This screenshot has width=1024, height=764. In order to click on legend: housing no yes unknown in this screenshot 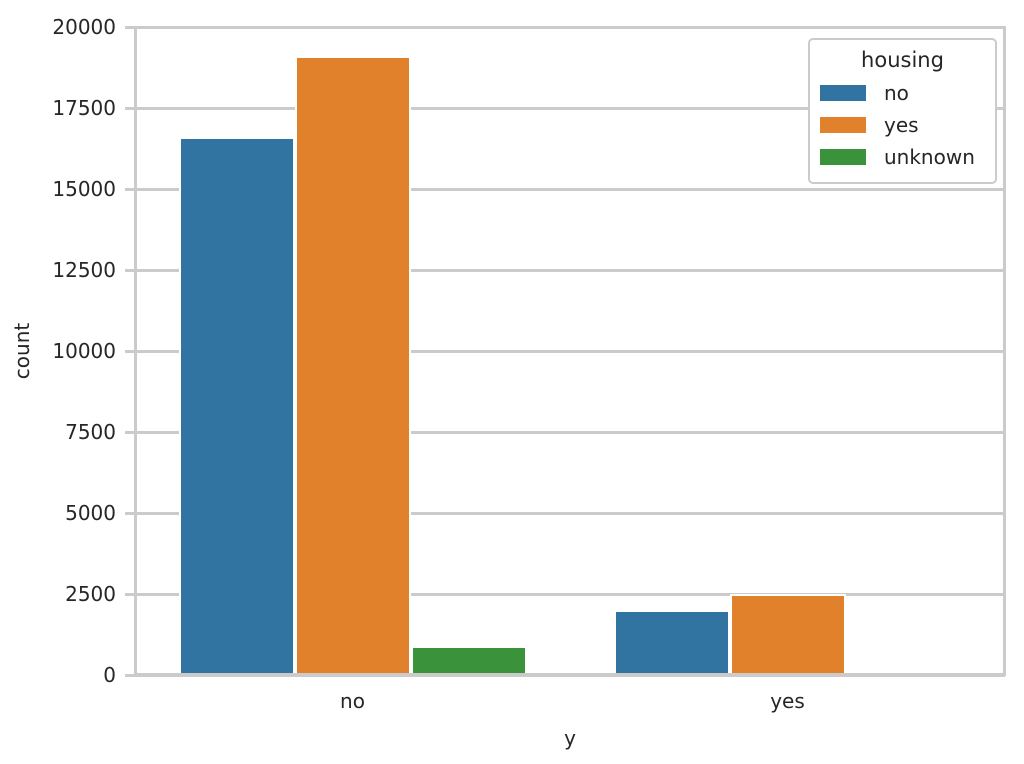, I will do `click(902, 111)`.